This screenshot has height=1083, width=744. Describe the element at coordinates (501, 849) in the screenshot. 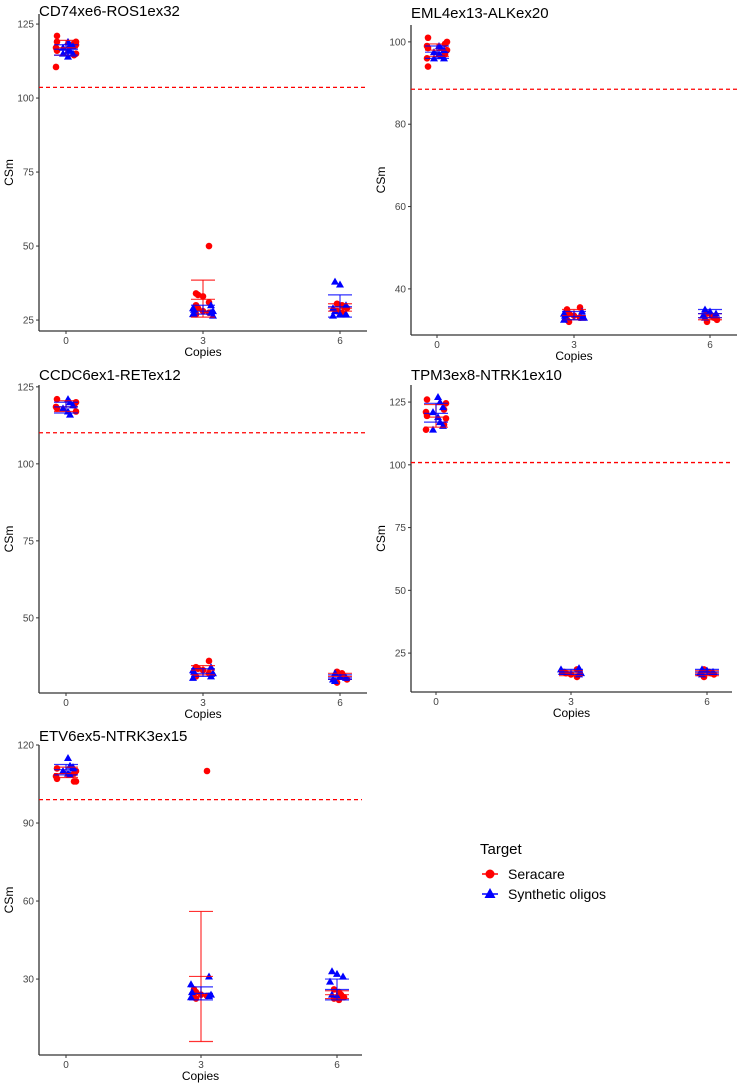

I see `legend-title: Target` at that location.